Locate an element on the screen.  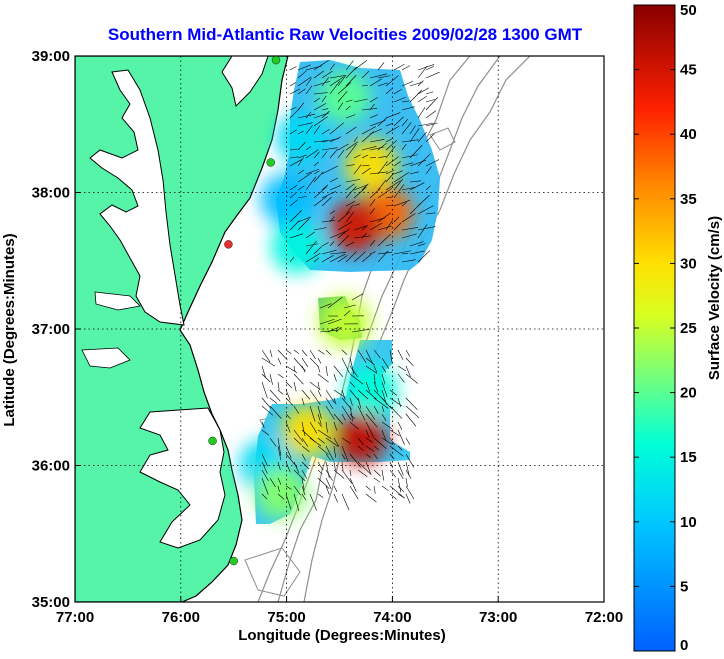
colorbar-tick-label: 5 is located at coordinates (684, 586).